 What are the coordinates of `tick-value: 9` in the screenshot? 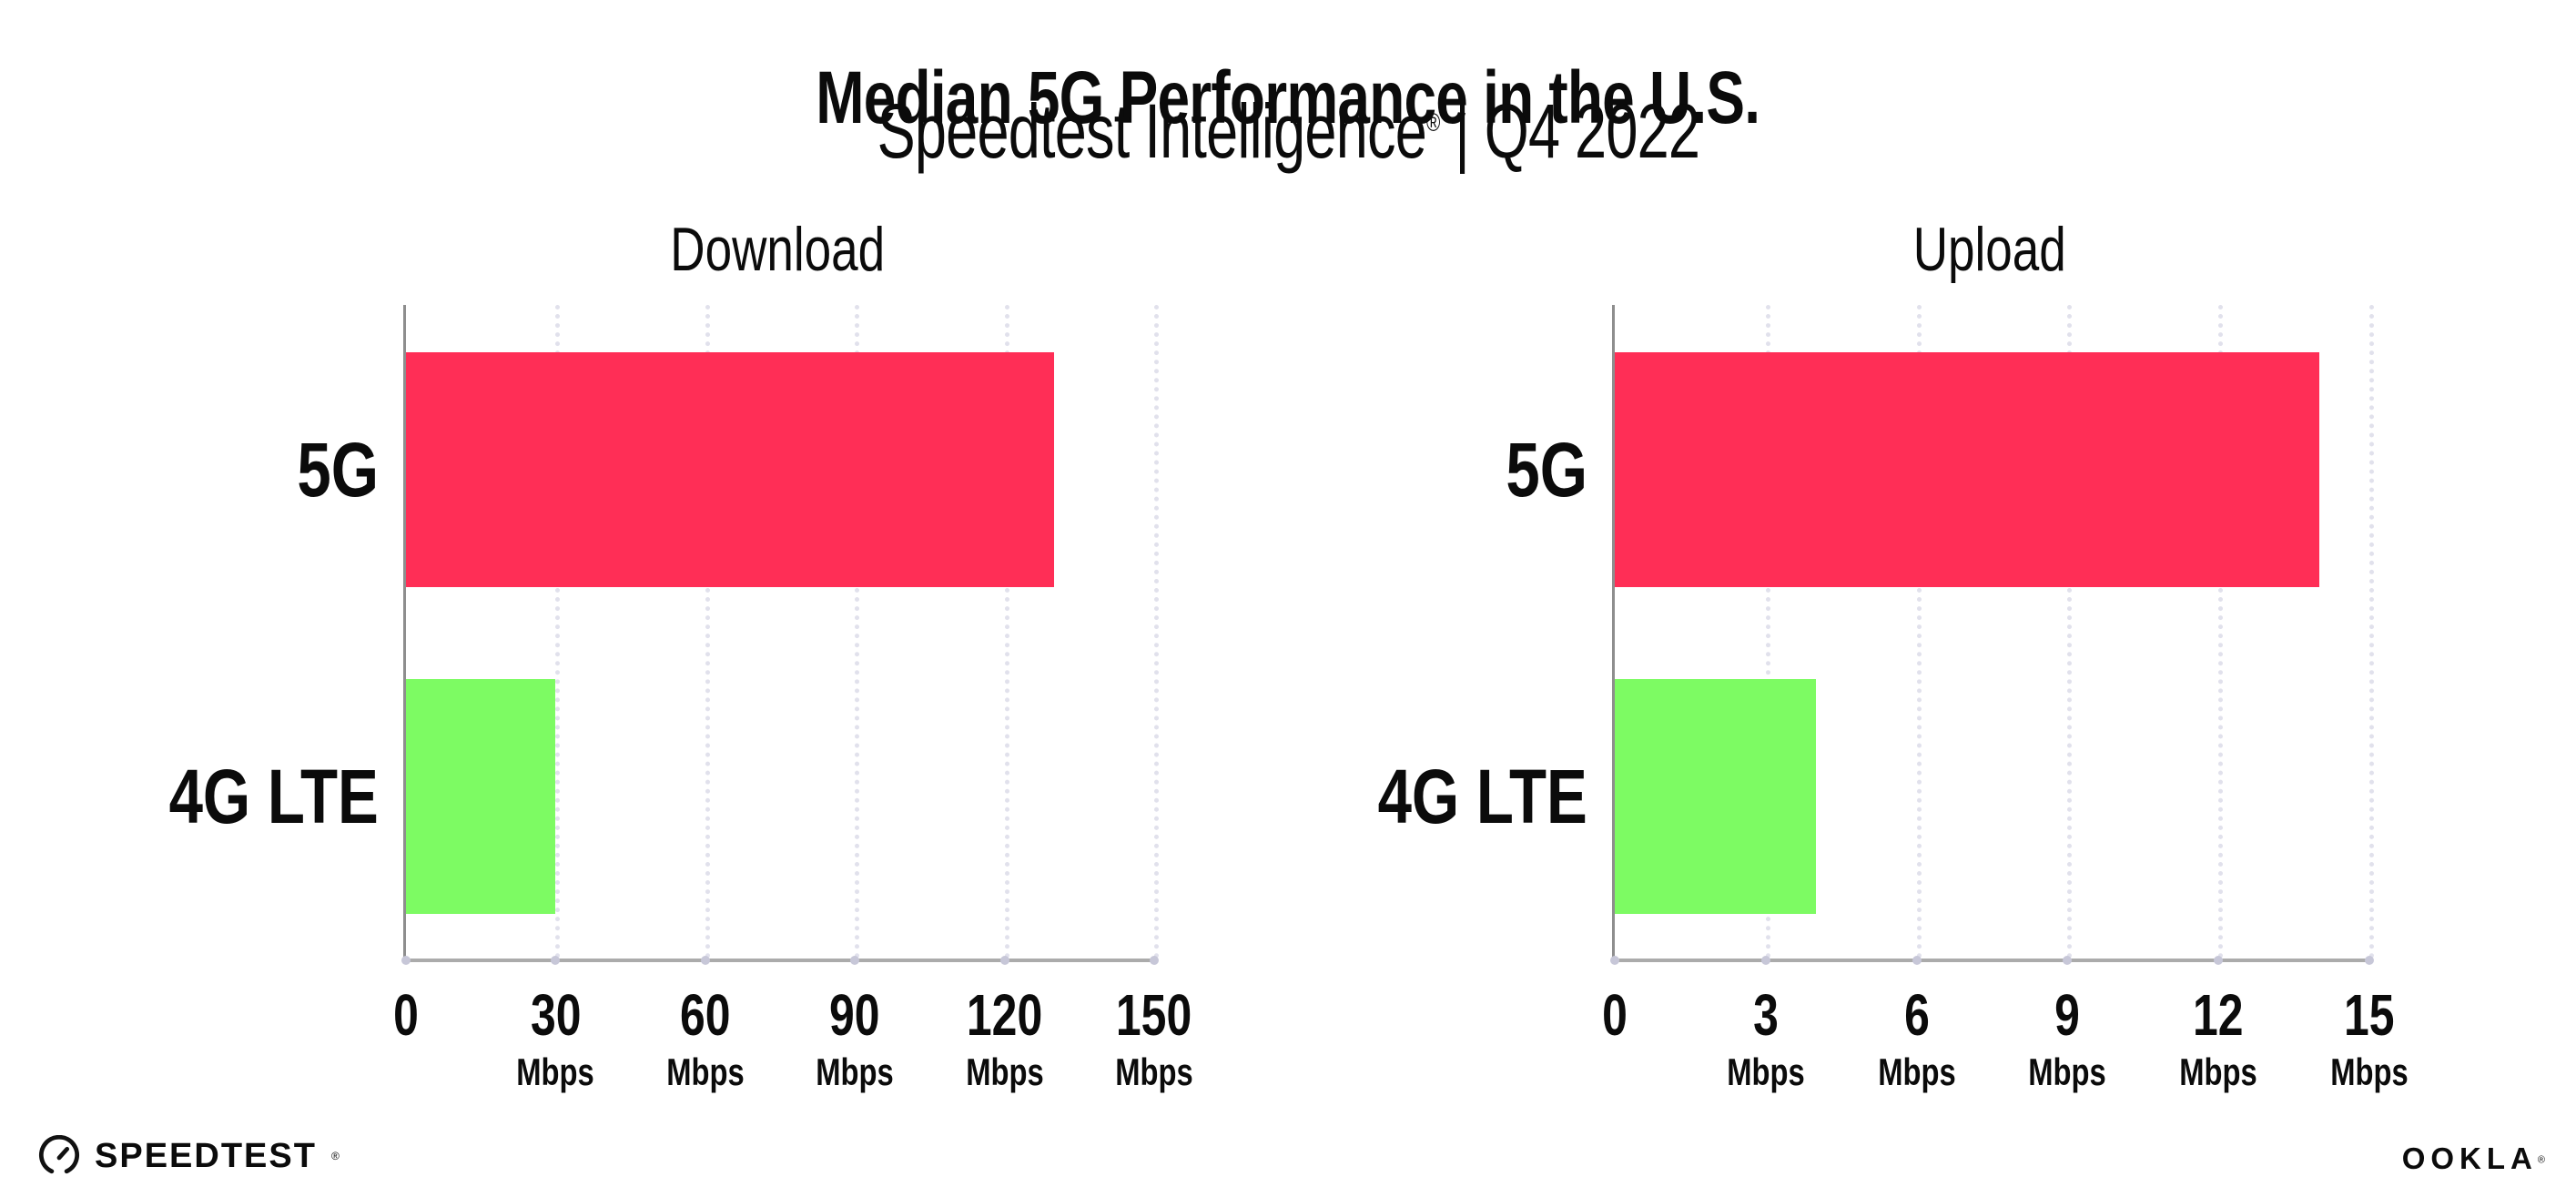 It's located at (2067, 1015).